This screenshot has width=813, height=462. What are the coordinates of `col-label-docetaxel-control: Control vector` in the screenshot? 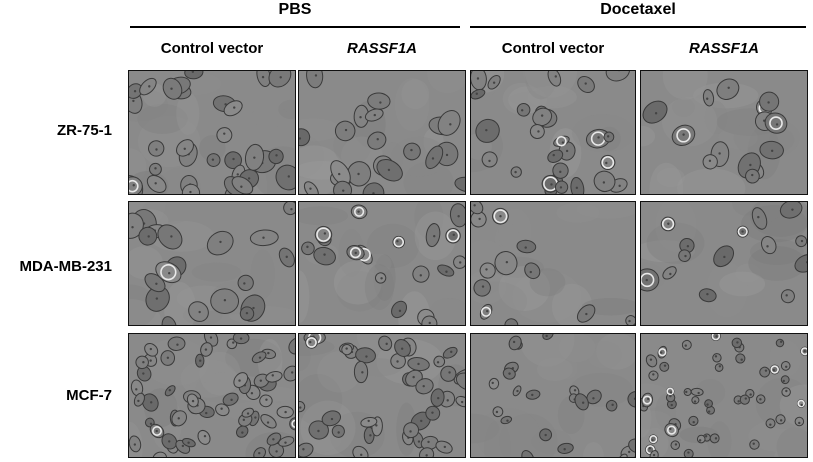 It's located at (553, 48).